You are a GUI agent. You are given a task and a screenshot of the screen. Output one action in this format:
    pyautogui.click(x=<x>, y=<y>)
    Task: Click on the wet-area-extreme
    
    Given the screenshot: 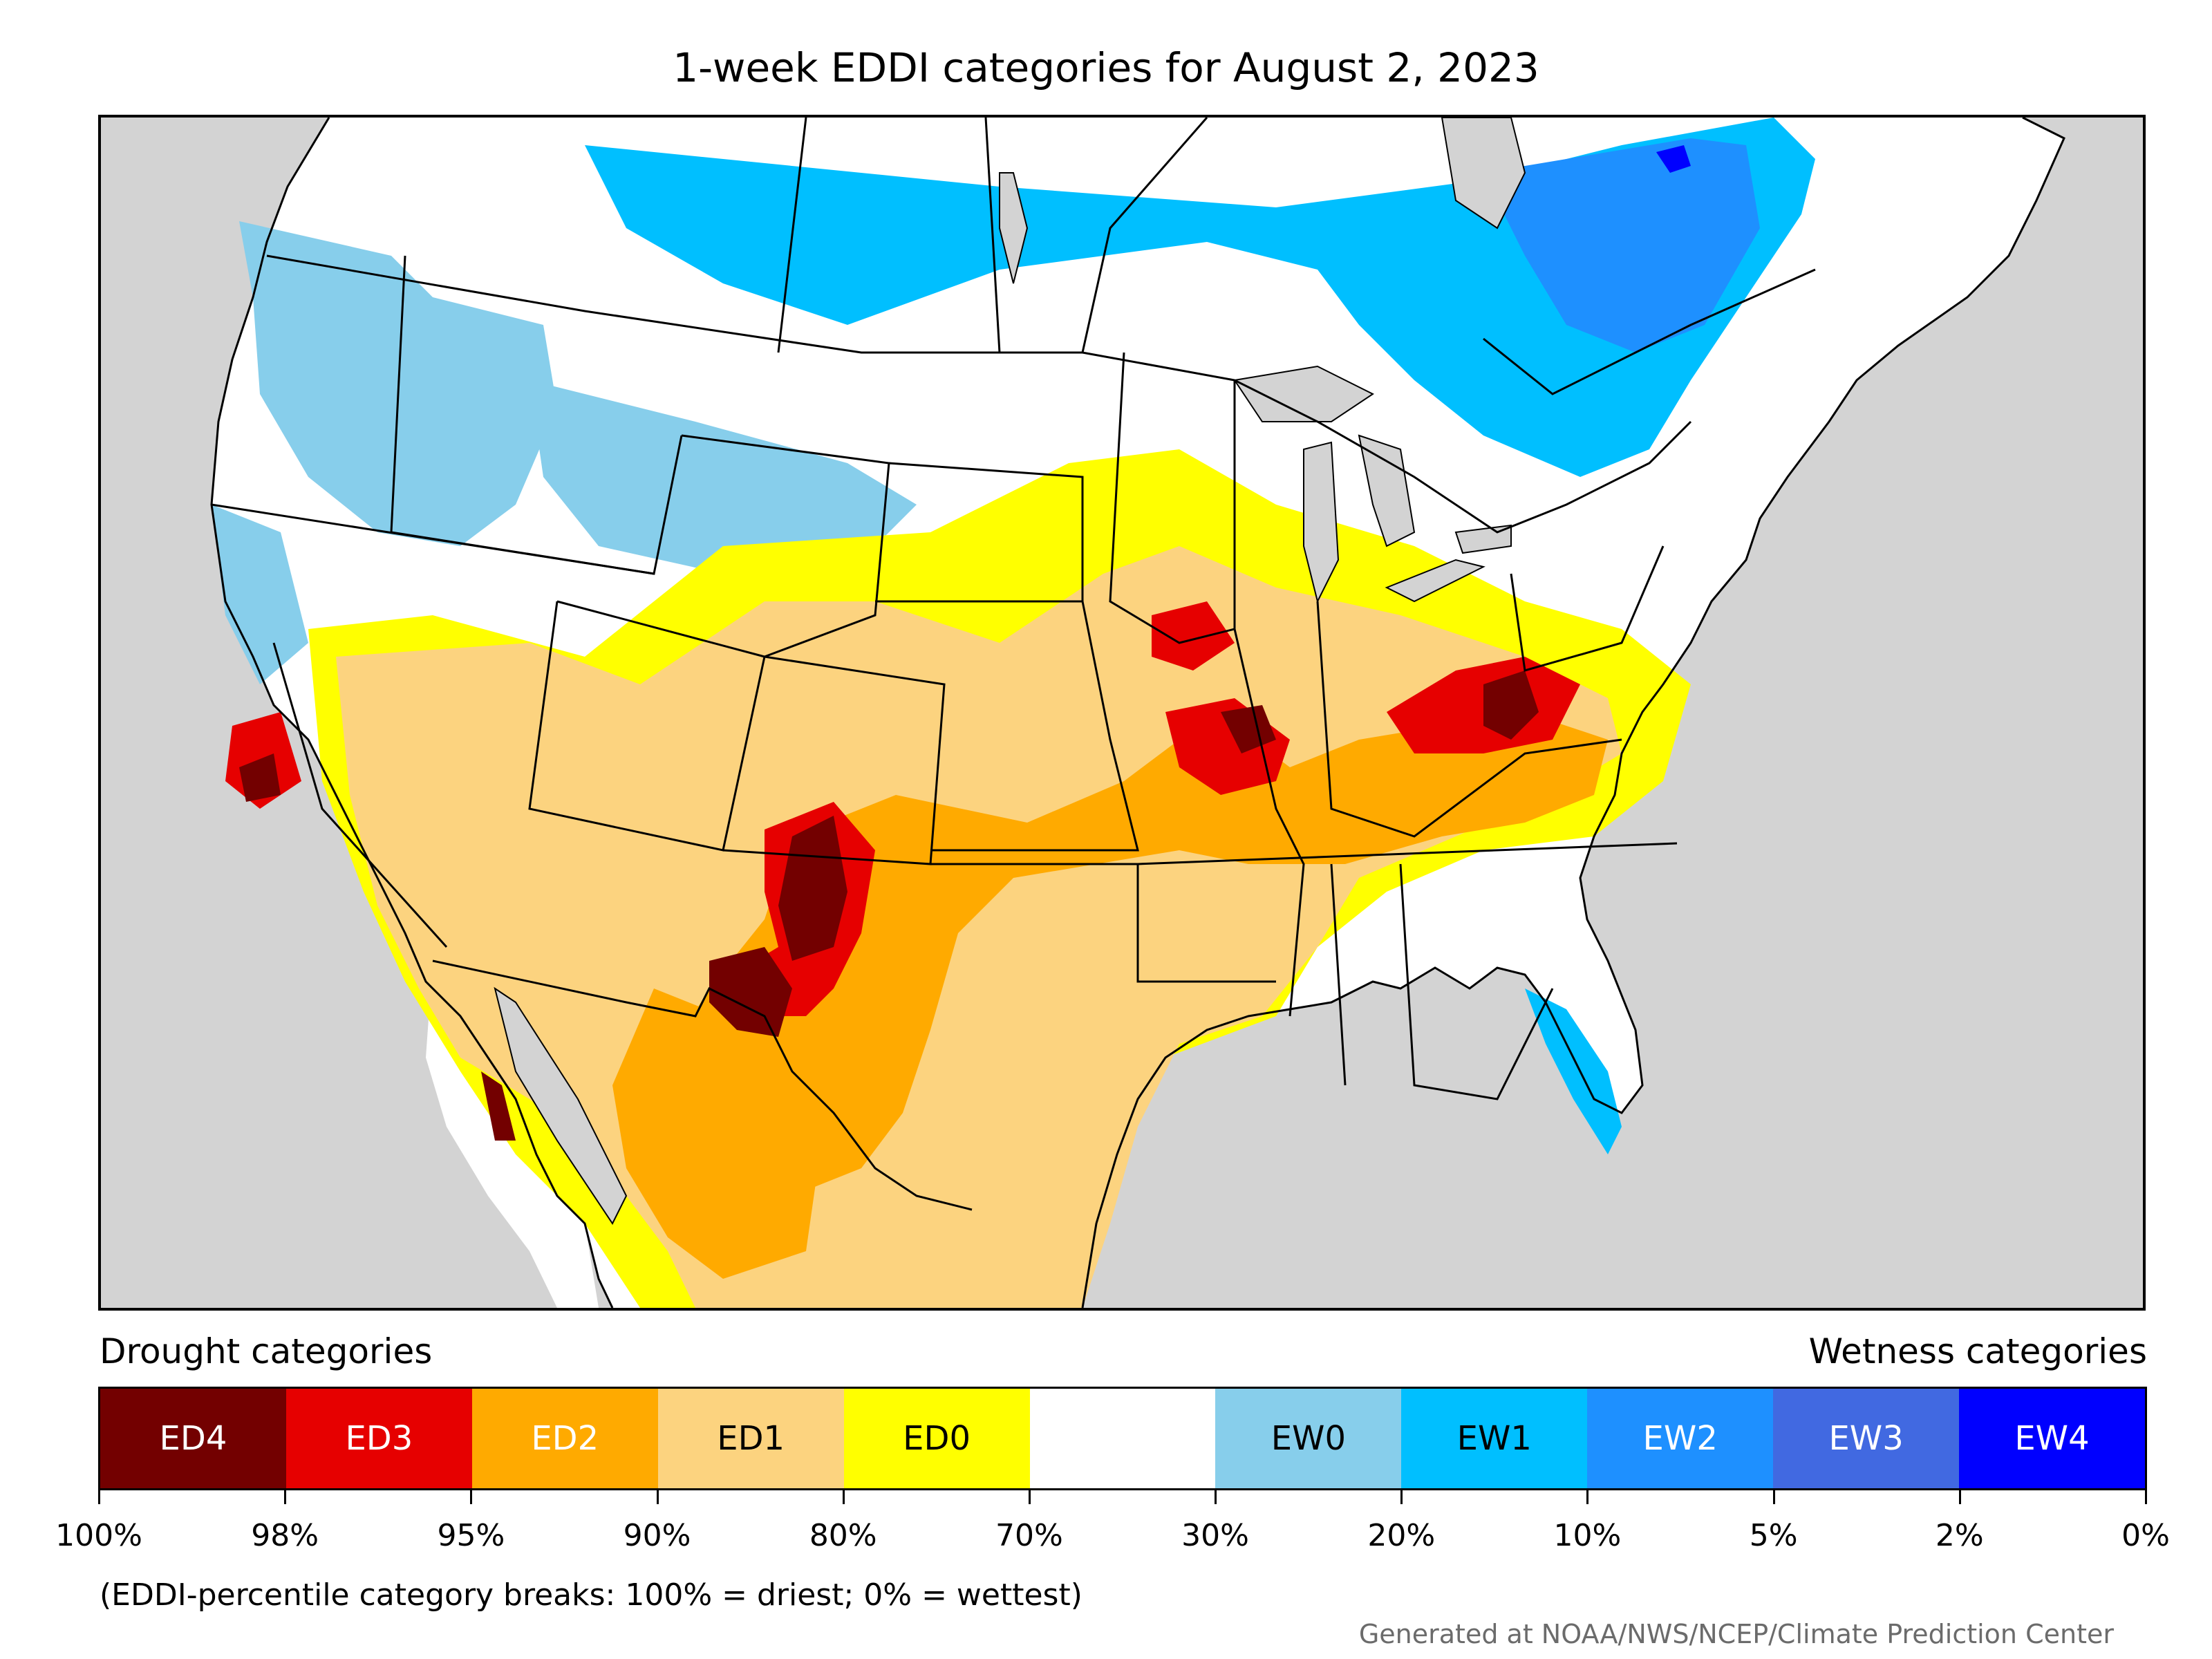 What is the action you would take?
    pyautogui.click(x=1673, y=159)
    